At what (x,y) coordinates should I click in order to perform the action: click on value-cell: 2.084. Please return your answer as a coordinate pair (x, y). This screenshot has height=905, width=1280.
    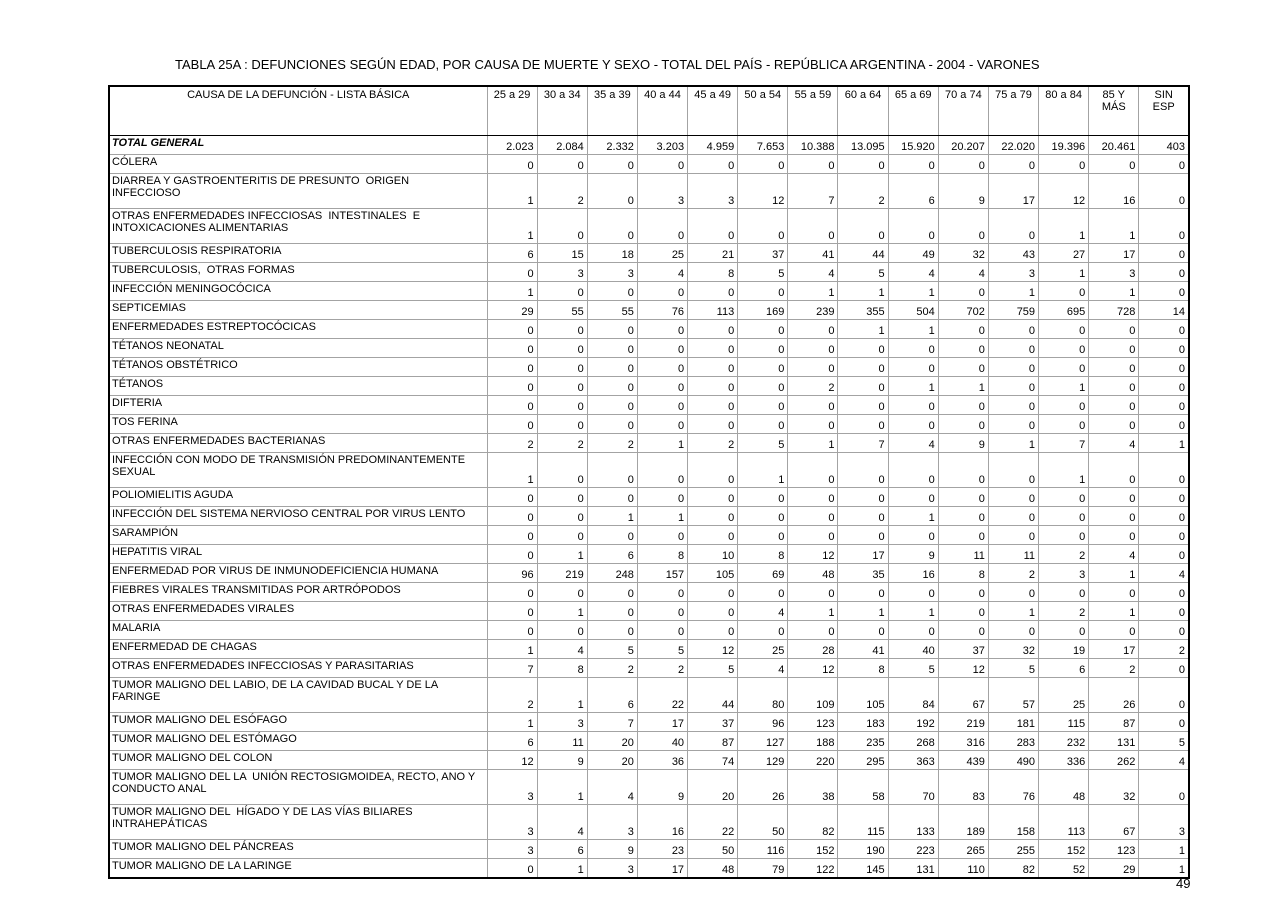
    Looking at the image, I should click on (562, 145).